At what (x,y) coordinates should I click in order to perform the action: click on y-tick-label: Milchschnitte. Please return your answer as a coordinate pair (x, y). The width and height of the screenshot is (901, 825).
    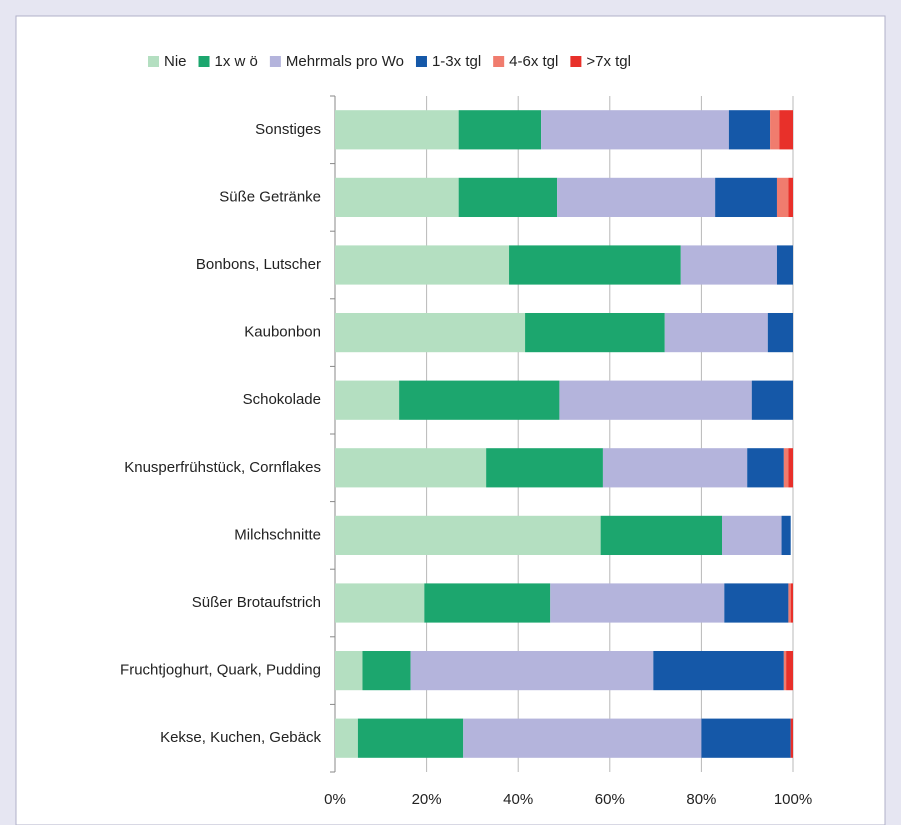
    Looking at the image, I should click on (277, 534).